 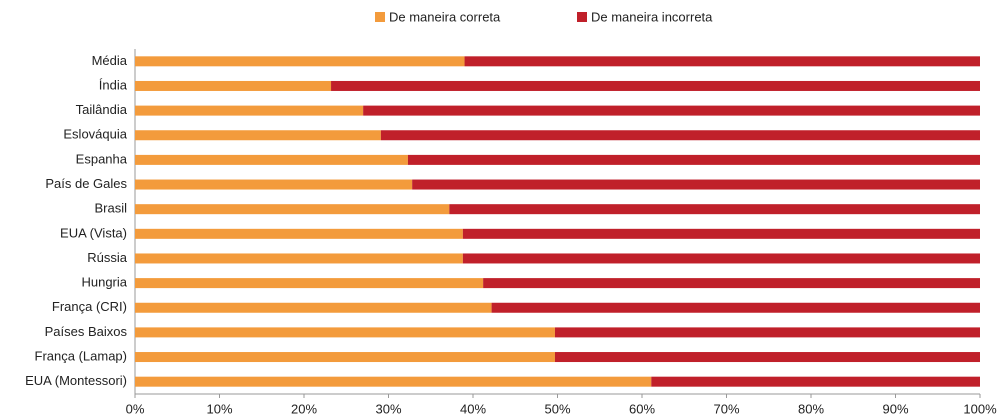 What do you see at coordinates (81, 355) in the screenshot?
I see `y-tick-label: França (Lamap)` at bounding box center [81, 355].